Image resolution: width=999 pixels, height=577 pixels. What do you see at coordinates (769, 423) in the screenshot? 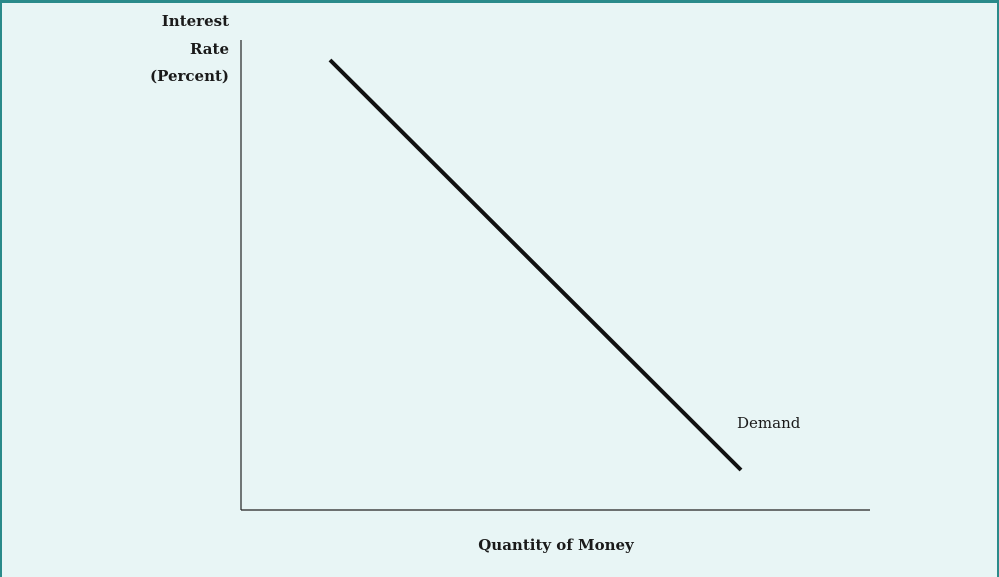
I see `curve-label: Demand` at bounding box center [769, 423].